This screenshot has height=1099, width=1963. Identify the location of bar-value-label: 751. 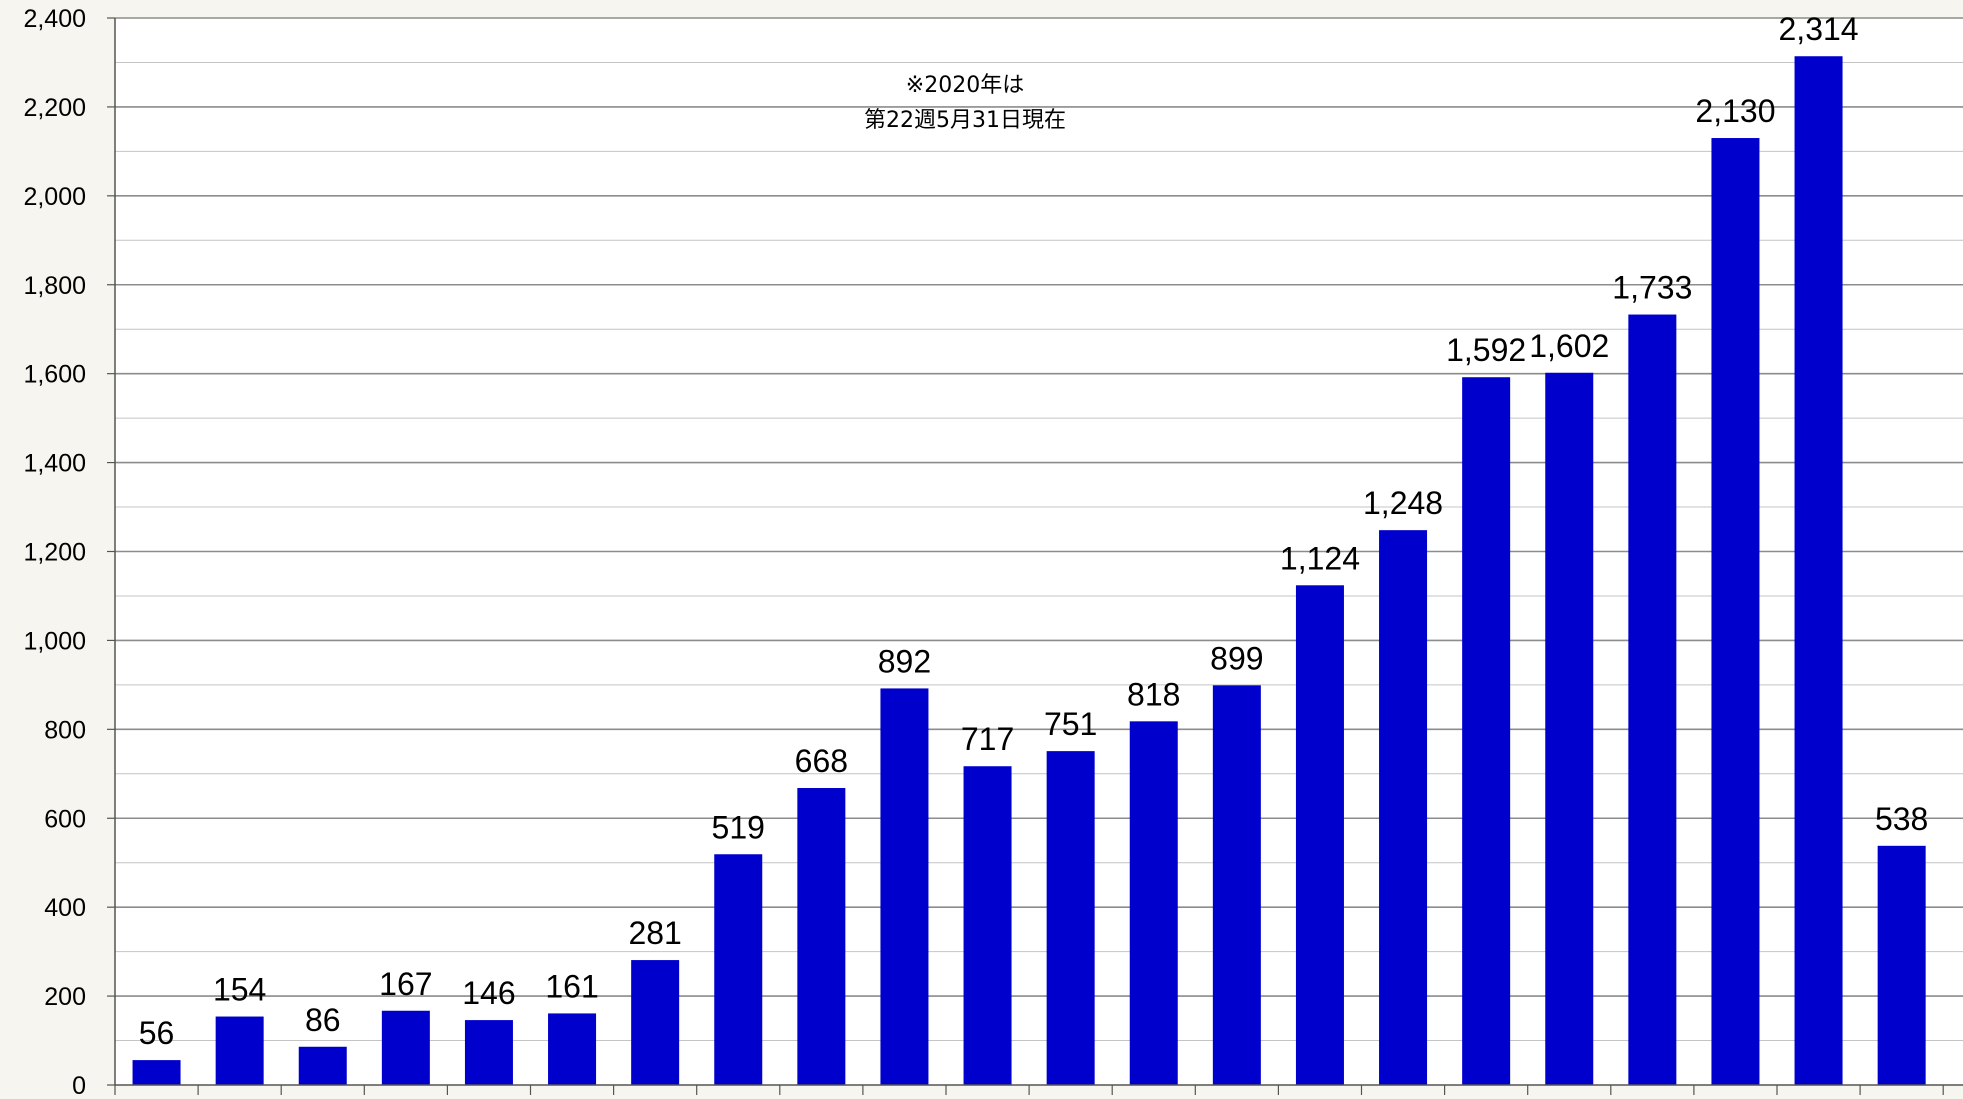
(1070, 724).